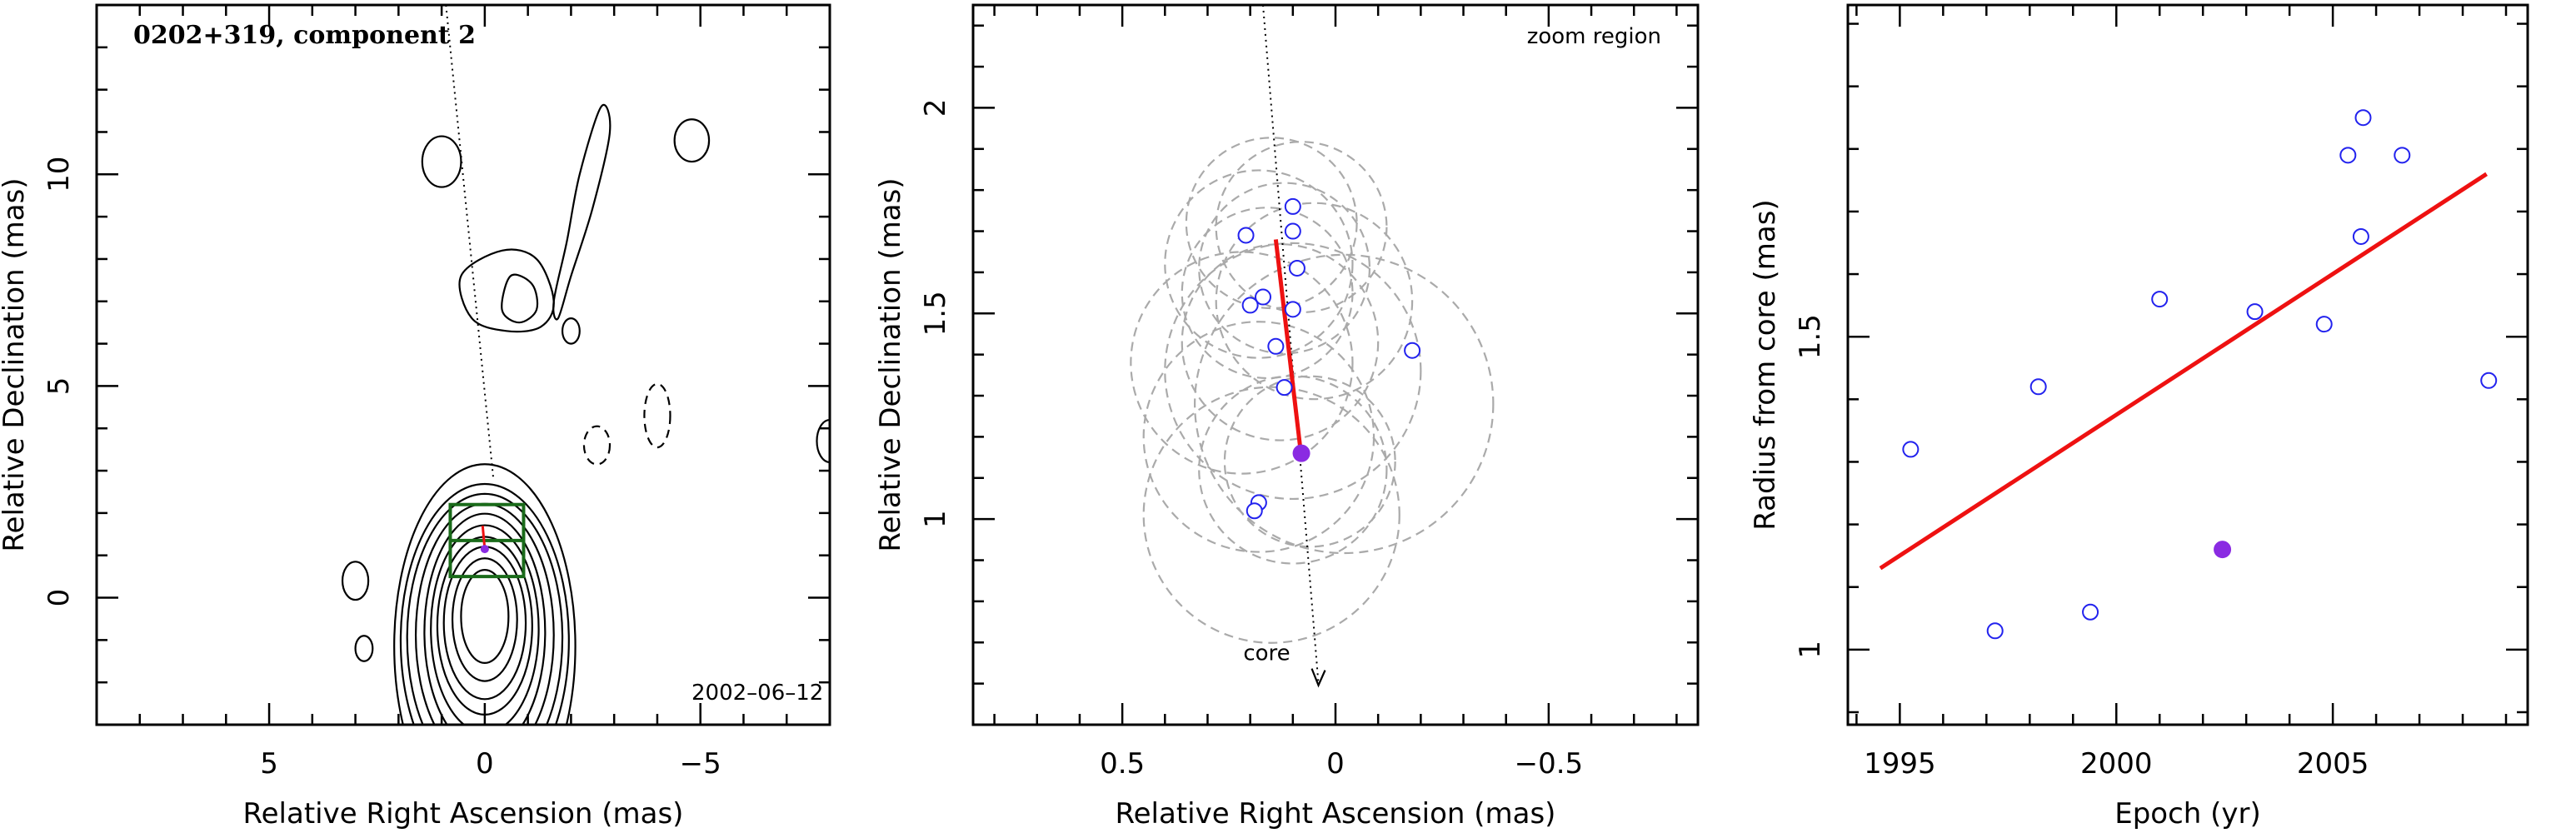 The width and height of the screenshot is (2576, 833). I want to click on panel2-points, so click(2200, 374).